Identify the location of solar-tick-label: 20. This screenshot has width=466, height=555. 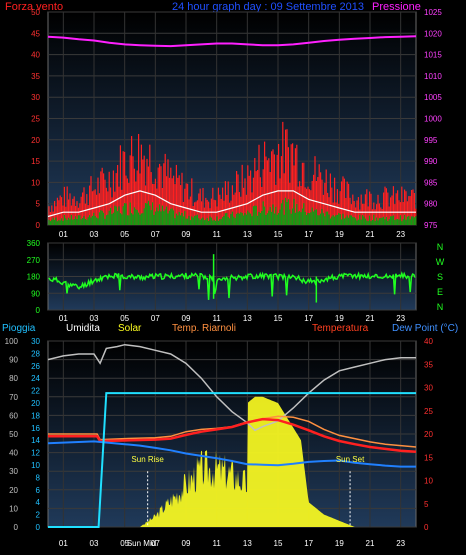
(35, 403).